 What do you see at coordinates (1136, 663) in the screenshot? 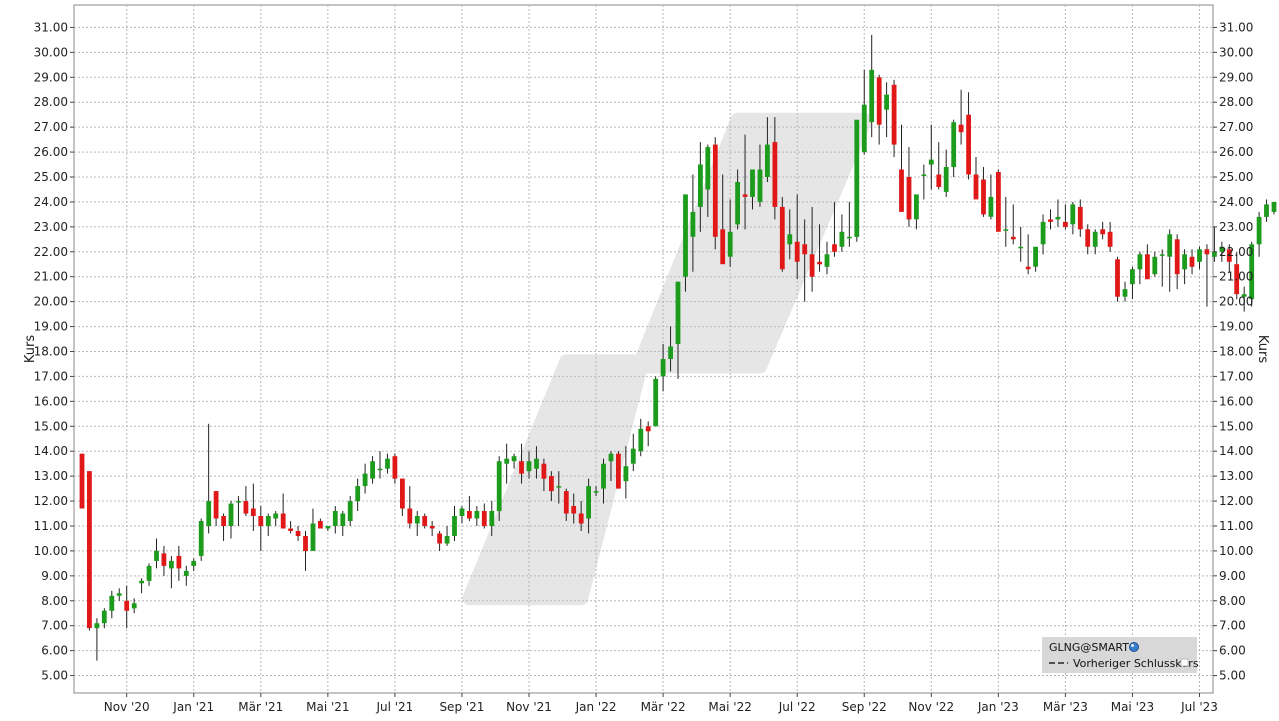
I see `legend-entry-label: Vorheriger Schlusskurs` at bounding box center [1136, 663].